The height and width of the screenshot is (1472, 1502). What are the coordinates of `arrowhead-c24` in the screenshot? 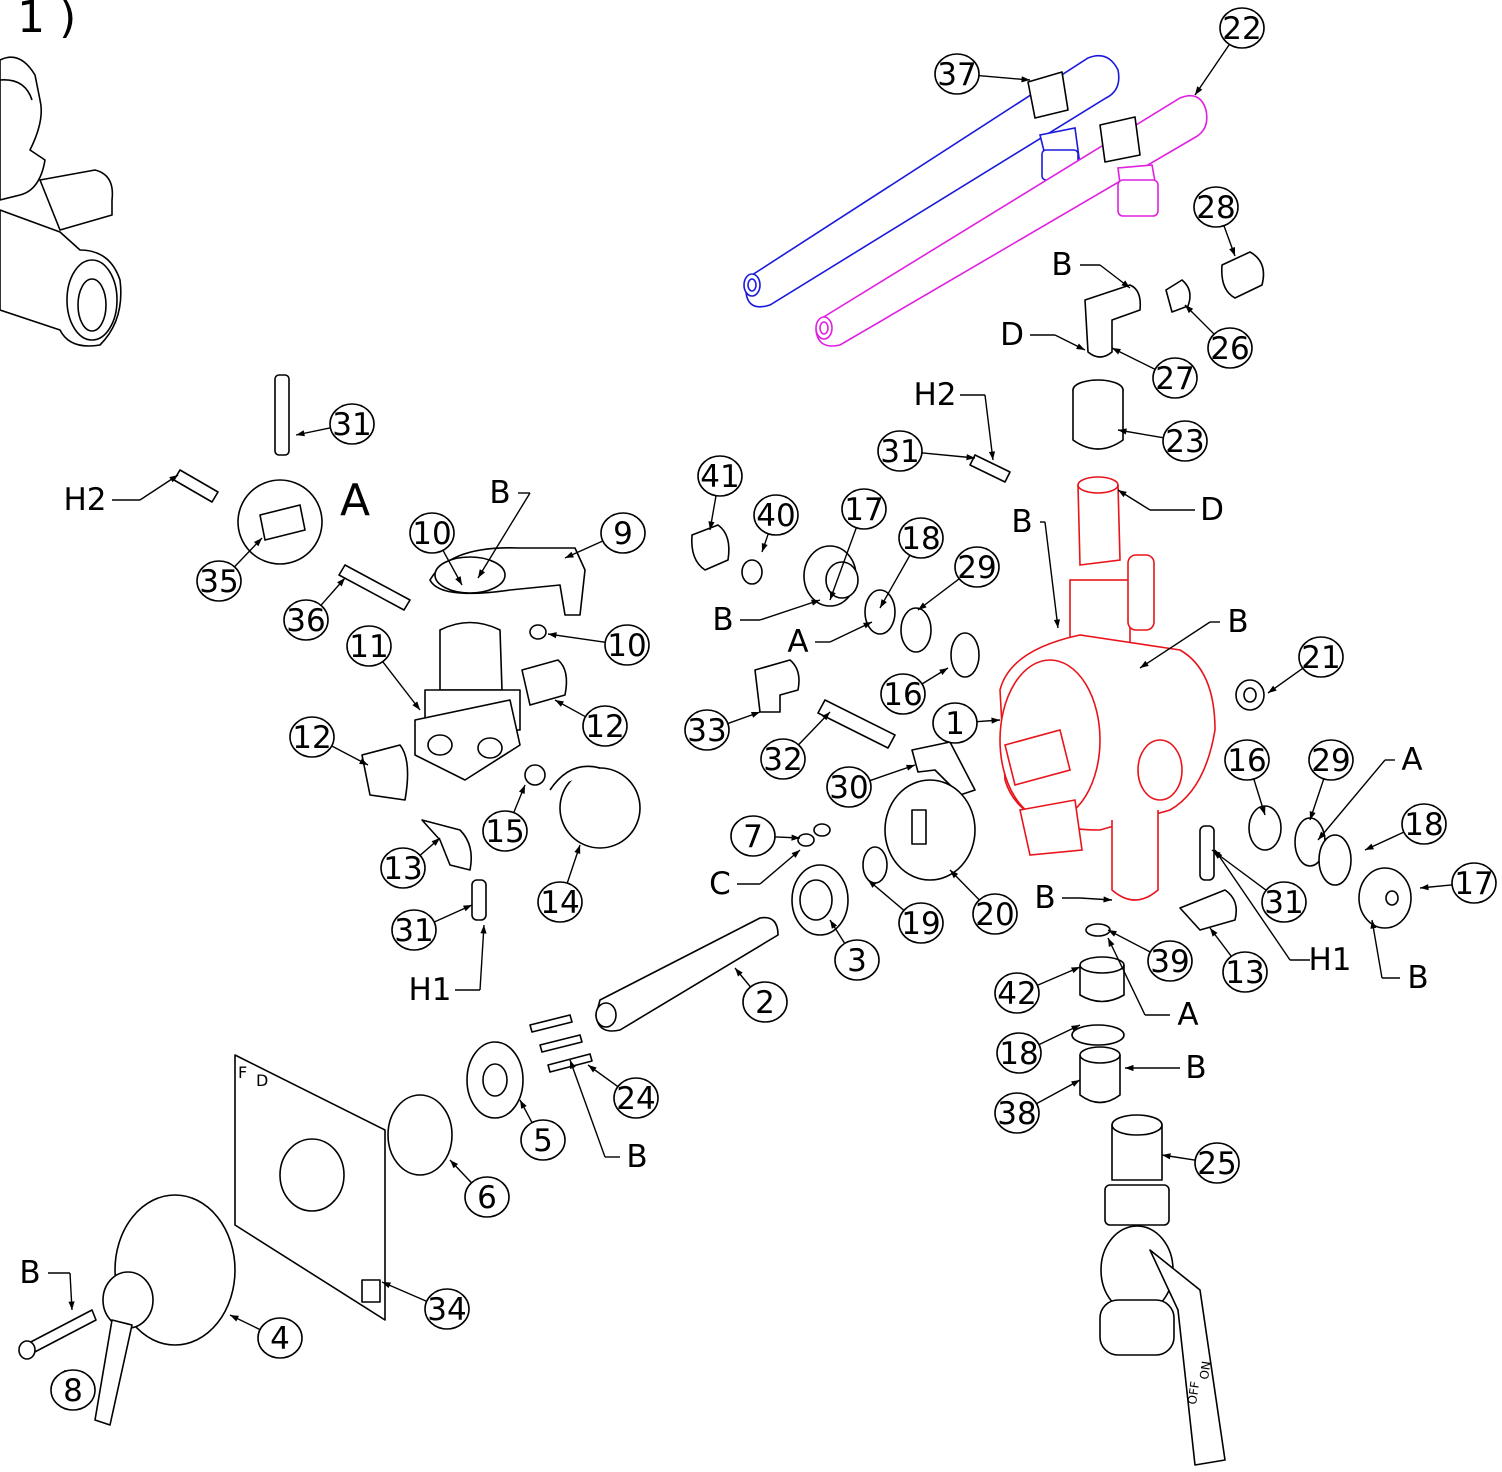 It's located at (592, 1069).